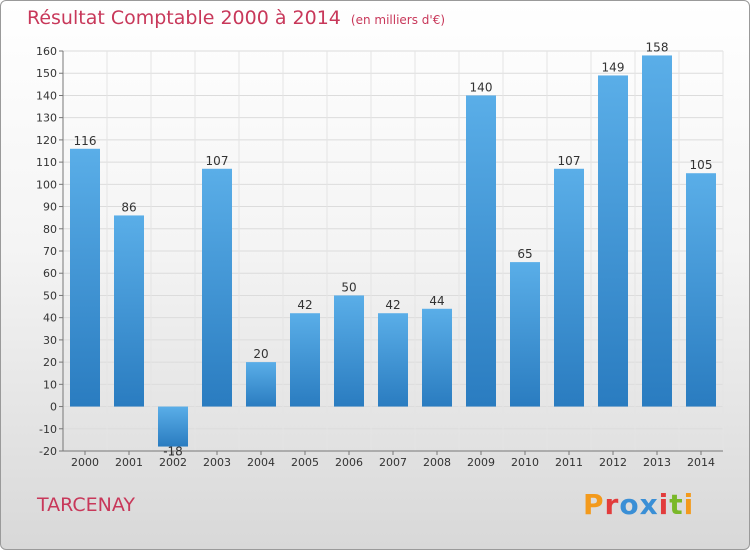 The width and height of the screenshot is (750, 550). What do you see at coordinates (305, 462) in the screenshot?
I see `x-tick-label: 2005` at bounding box center [305, 462].